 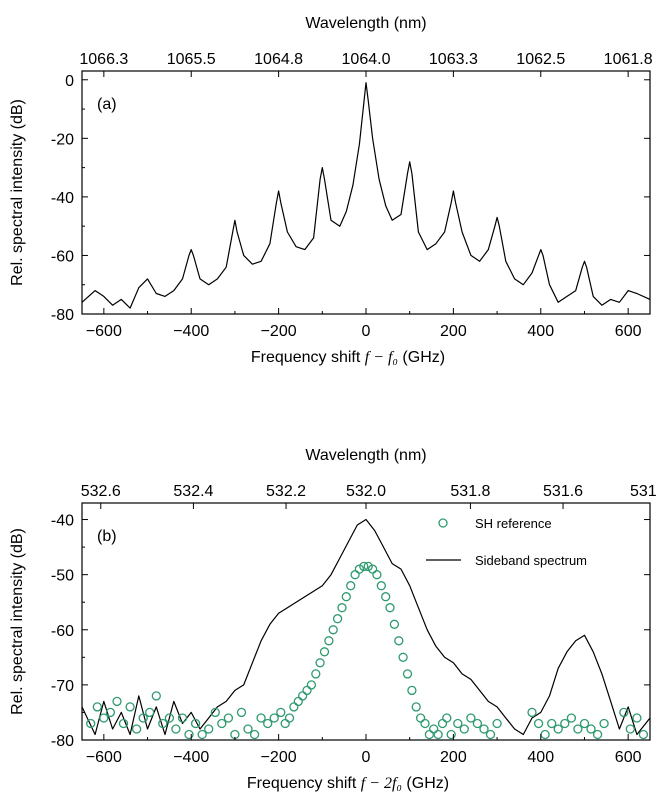 What do you see at coordinates (69, 81) in the screenshot?
I see `y-tick-label: 0` at bounding box center [69, 81].